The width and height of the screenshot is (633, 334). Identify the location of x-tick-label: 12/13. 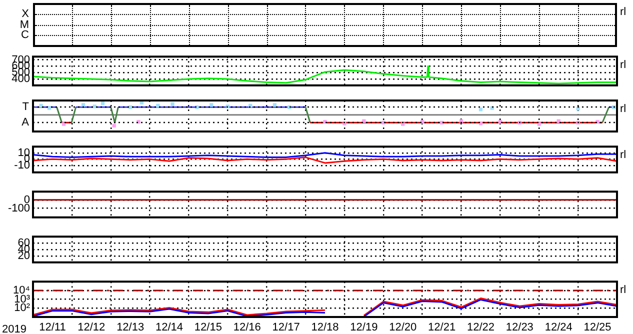
(130, 328).